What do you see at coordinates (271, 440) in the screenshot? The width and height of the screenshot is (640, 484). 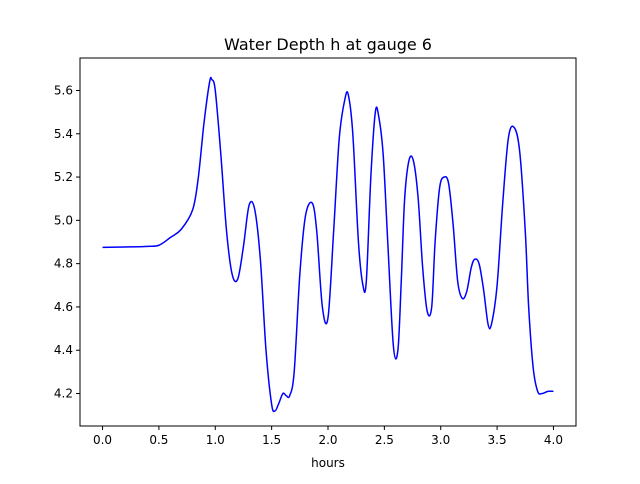 I see `x-tick-label: 1.5` at bounding box center [271, 440].